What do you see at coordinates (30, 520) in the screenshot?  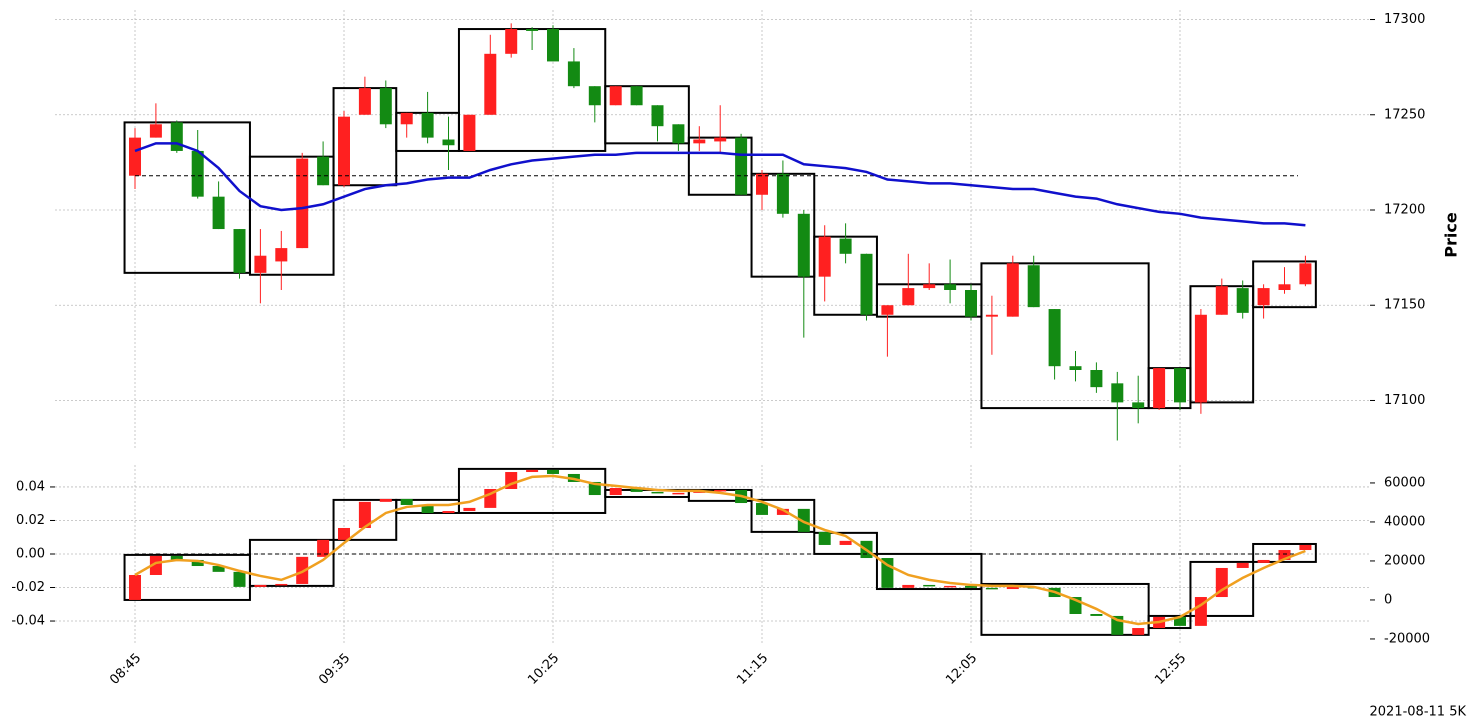 I see `y-tick-label: 0.02` at bounding box center [30, 520].